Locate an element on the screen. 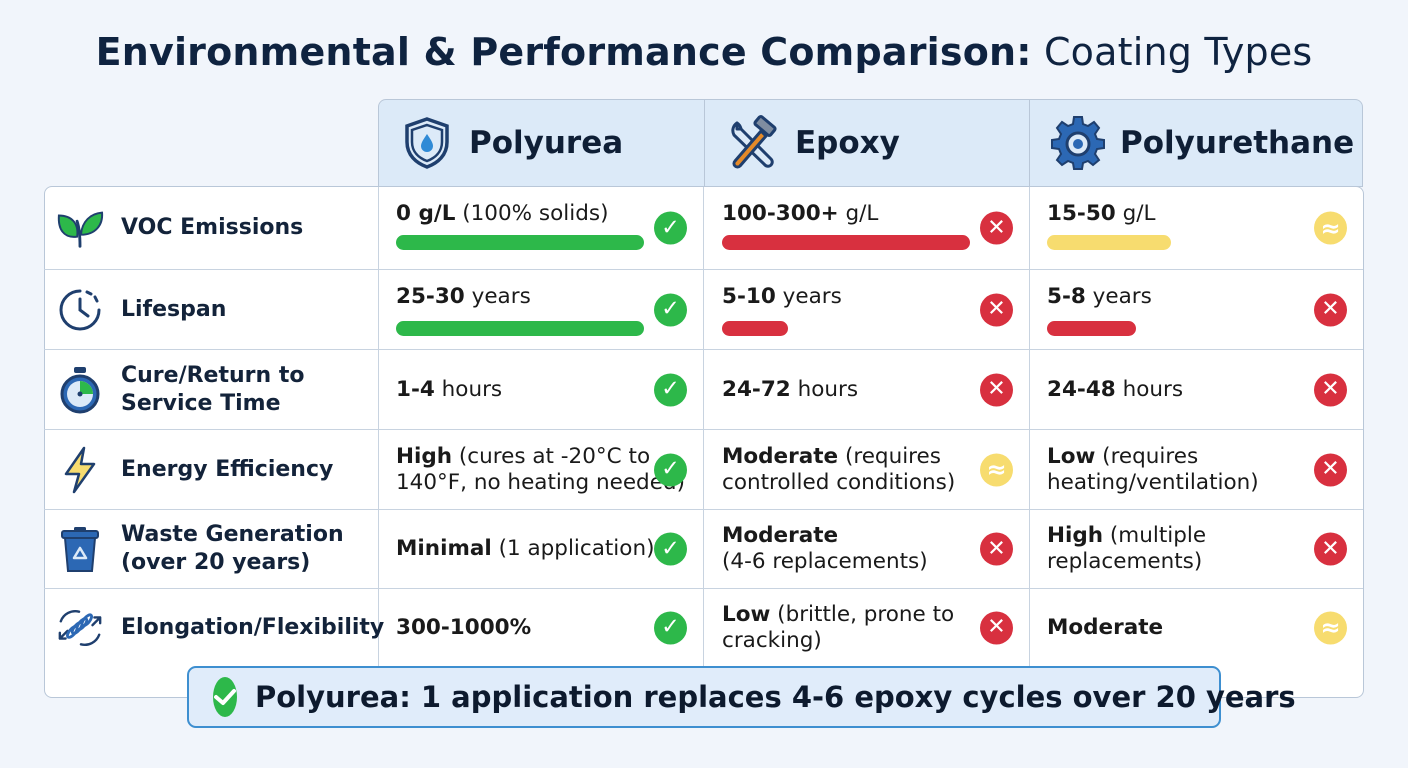  column-header-polyurea: Polyurea is located at coordinates (541, 143).